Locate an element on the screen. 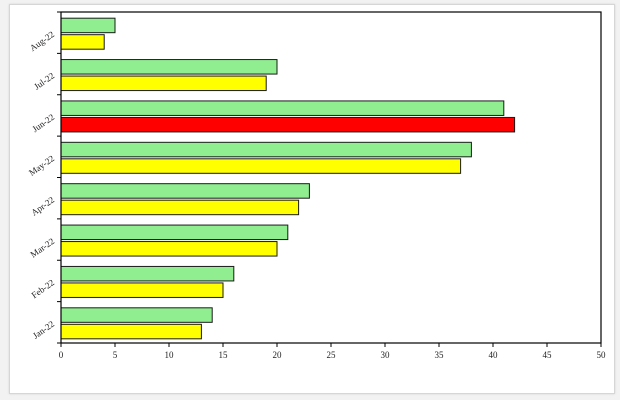 This screenshot has height=400, width=620. y-tick-label: Apr-22 is located at coordinates (42, 206).